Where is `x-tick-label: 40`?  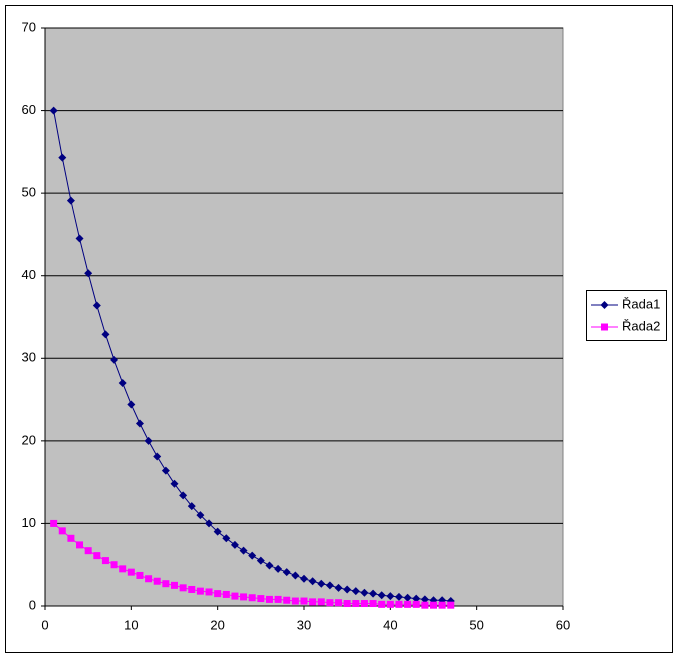 x-tick-label: 40 is located at coordinates (390, 624).